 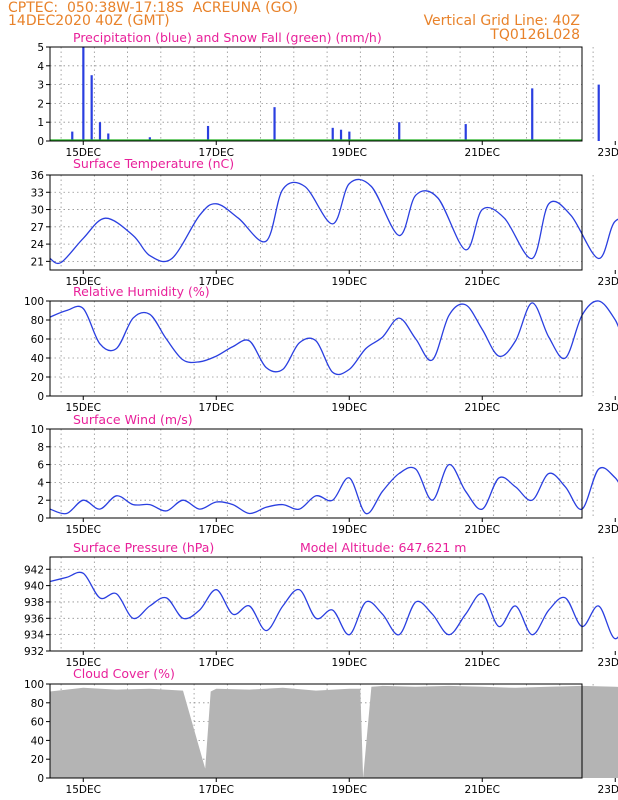 I want to click on y-tick-label: 21, so click(x=37, y=262).